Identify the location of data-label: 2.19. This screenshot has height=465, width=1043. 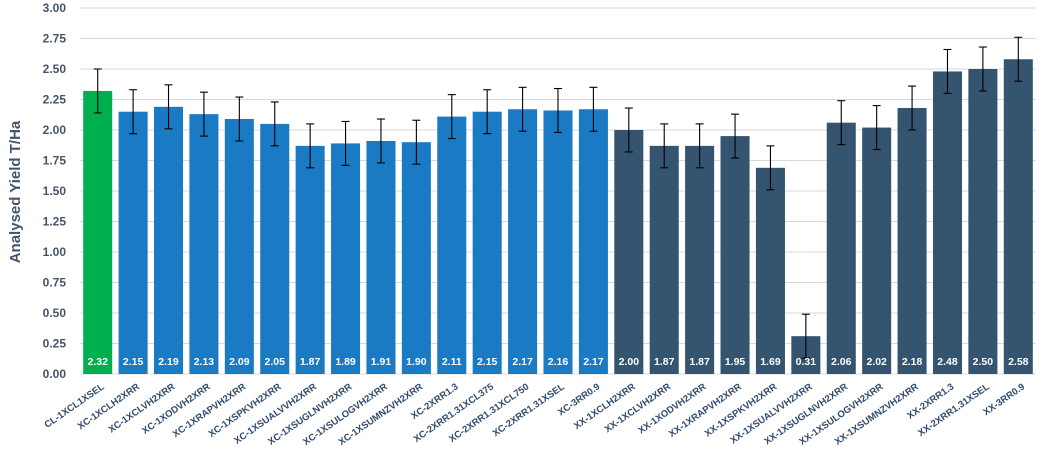
(168, 362).